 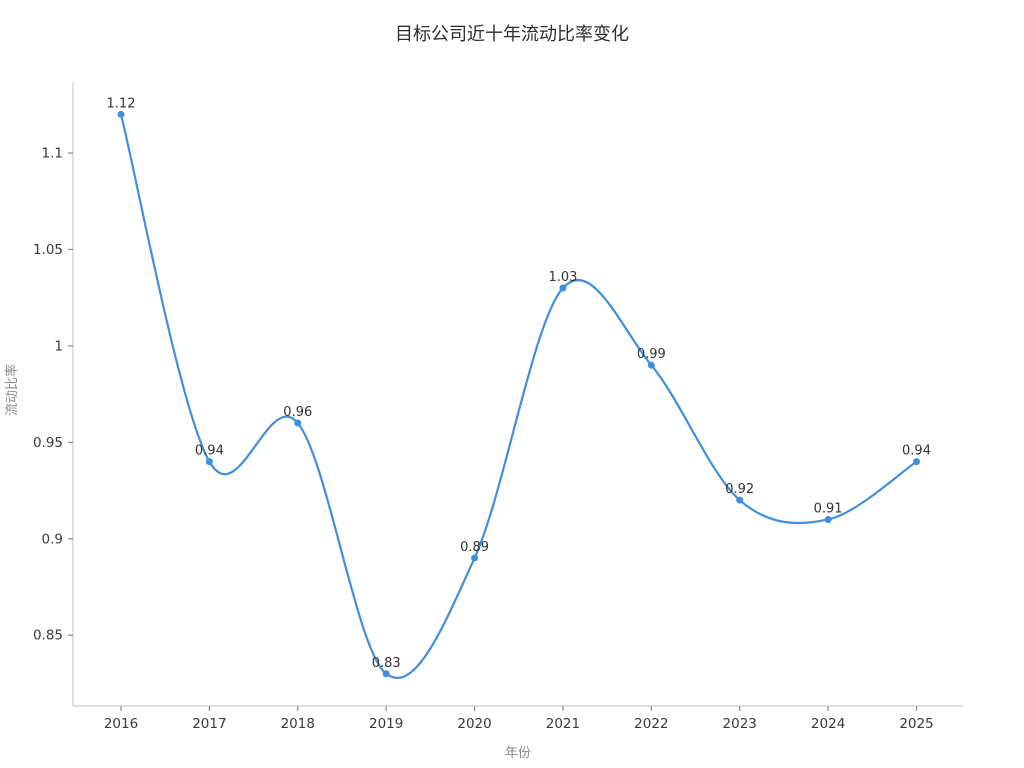 I want to click on x-tick-label: 2018, so click(x=298, y=724).